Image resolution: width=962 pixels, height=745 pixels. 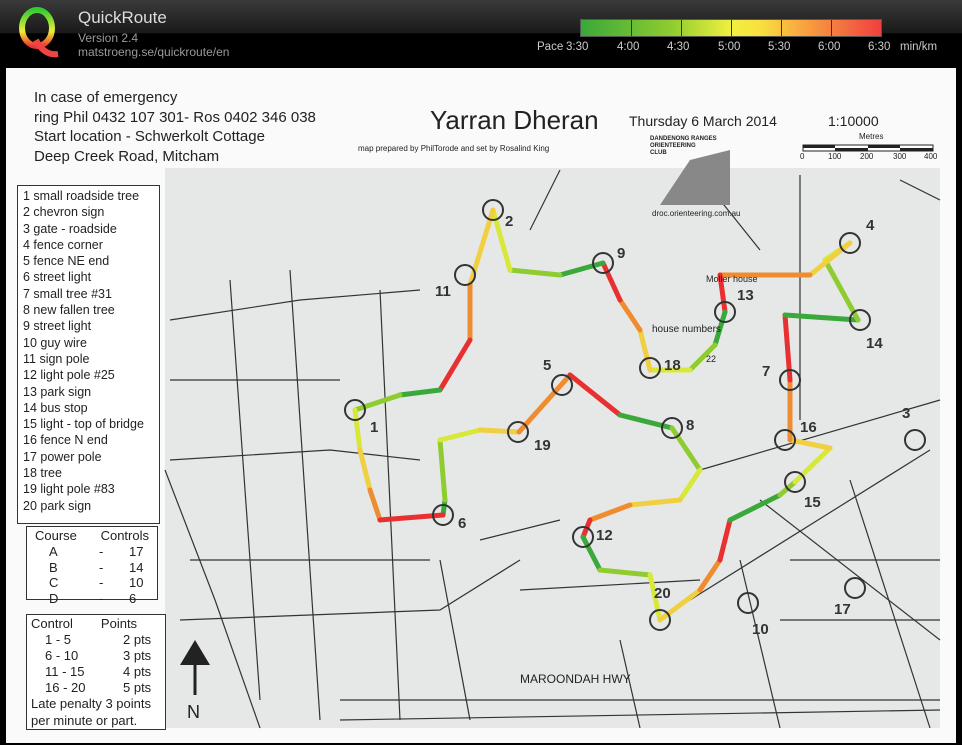 I want to click on courses-header: Course, so click(x=56, y=535).